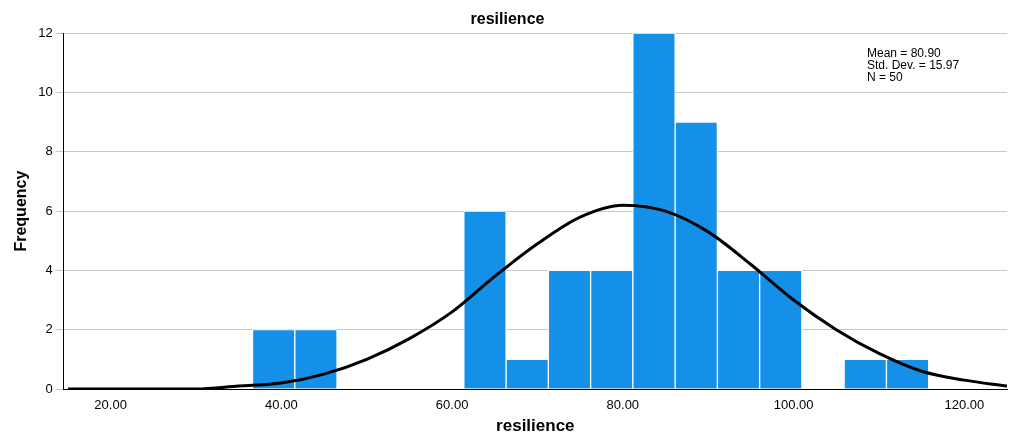 This screenshot has height=445, width=1021. I want to click on x-tick-label: 80.00, so click(623, 405).